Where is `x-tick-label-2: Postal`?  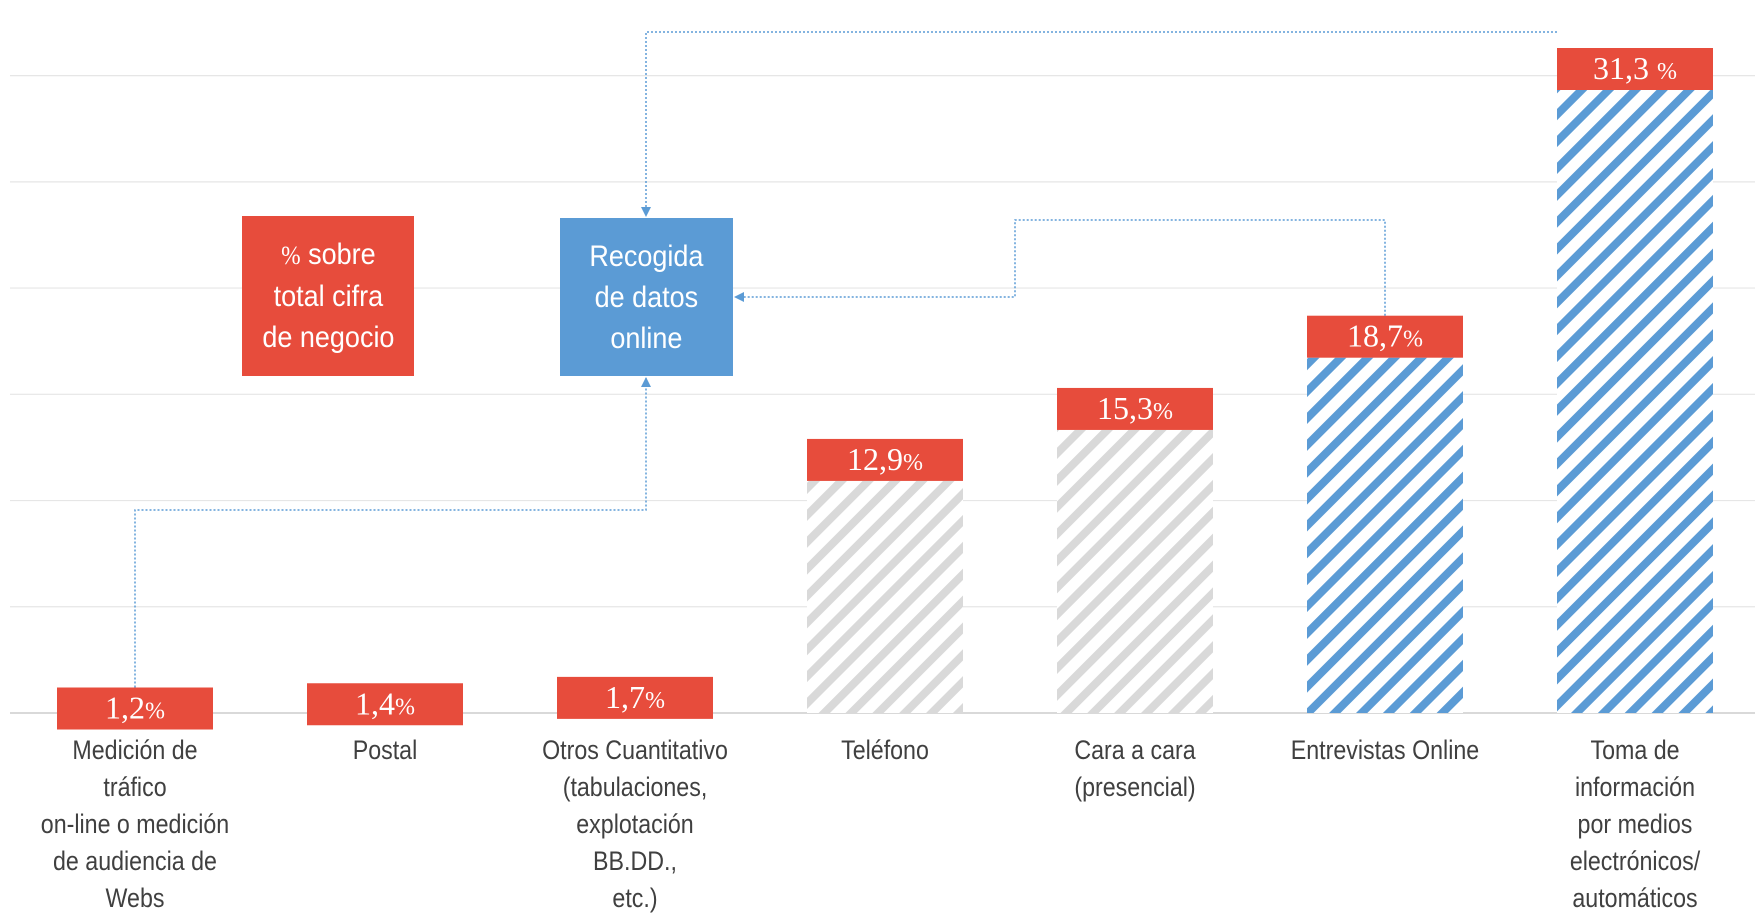
x-tick-label-2: Postal is located at coordinates (385, 750).